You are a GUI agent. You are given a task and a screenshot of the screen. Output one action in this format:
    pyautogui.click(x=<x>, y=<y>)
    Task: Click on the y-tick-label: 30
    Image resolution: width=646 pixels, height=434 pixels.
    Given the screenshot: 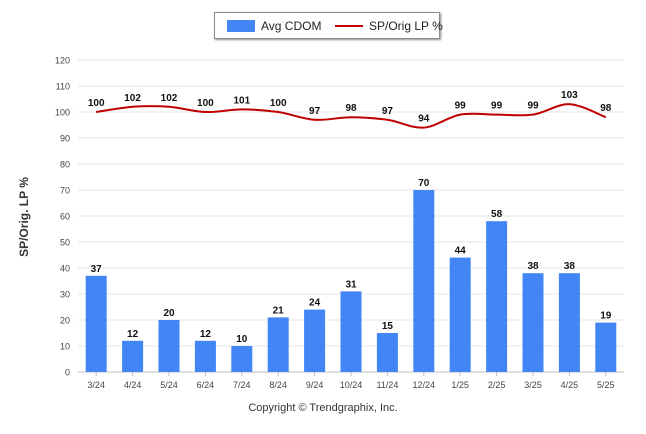 What is the action you would take?
    pyautogui.click(x=65, y=295)
    